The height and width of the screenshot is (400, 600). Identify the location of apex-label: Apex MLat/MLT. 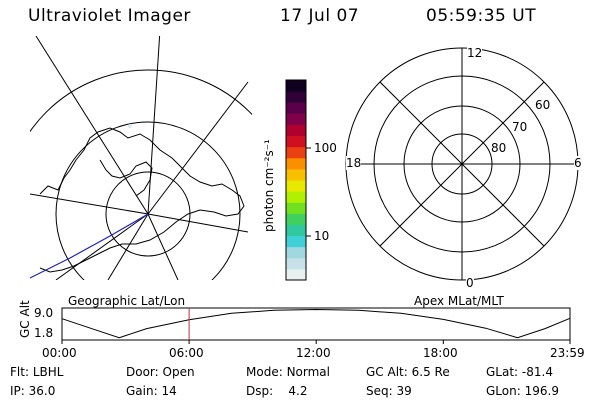
(459, 301).